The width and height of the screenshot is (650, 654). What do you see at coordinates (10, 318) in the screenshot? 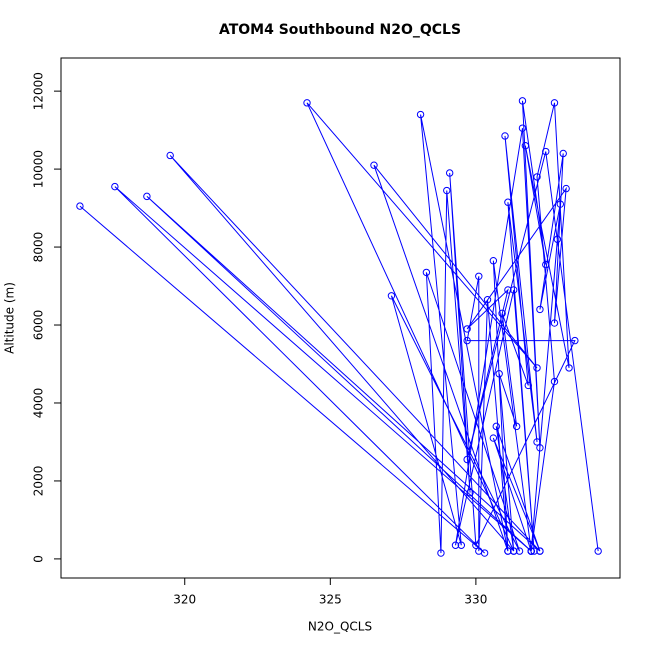
I see `y-axis-label: Altitude (m)` at bounding box center [10, 318].